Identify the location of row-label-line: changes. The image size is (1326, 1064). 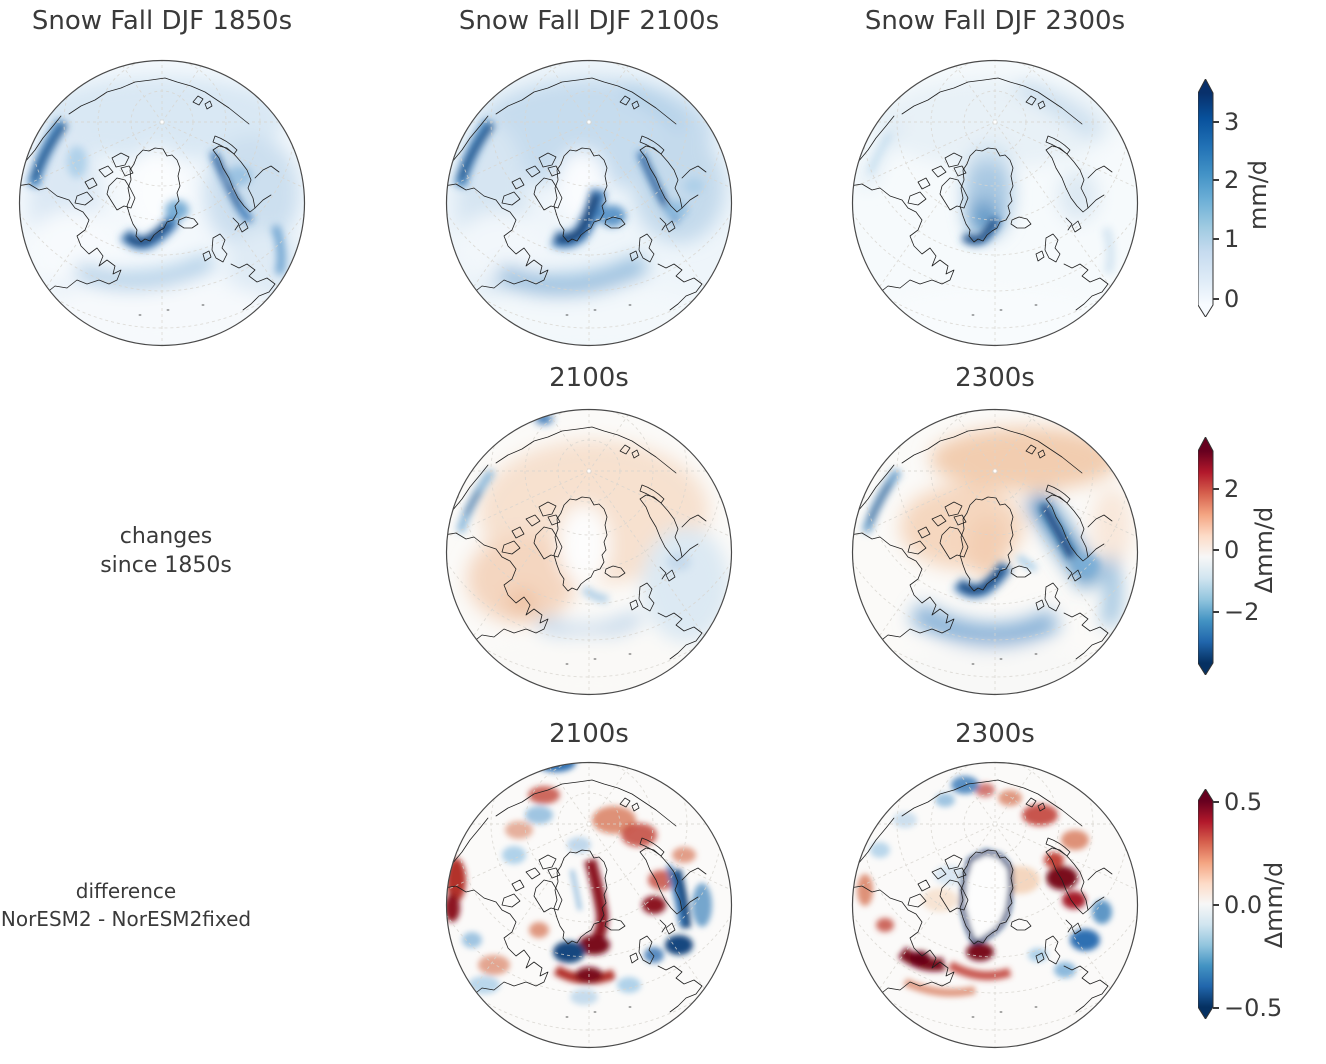
(166, 536).